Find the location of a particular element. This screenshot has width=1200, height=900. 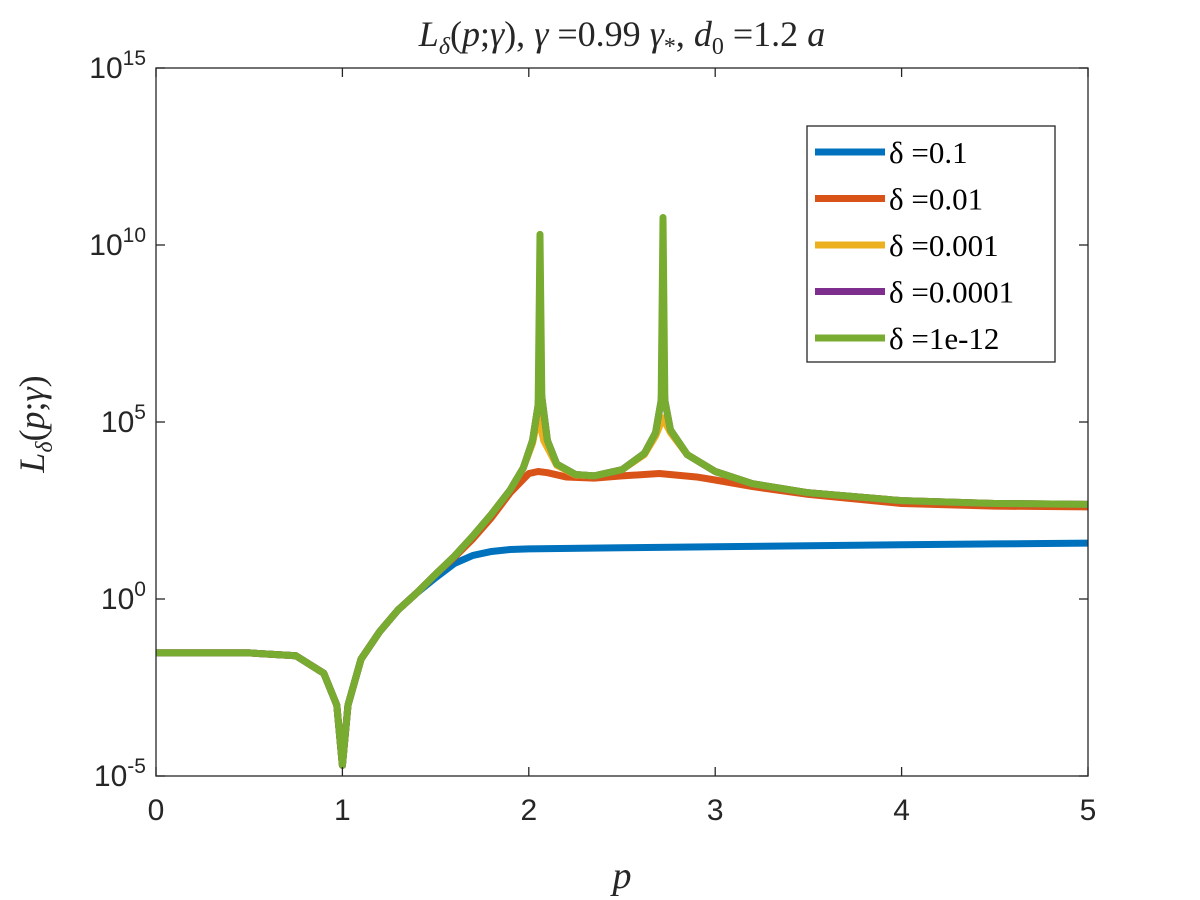

x-axis-label: p is located at coordinates (621, 876).